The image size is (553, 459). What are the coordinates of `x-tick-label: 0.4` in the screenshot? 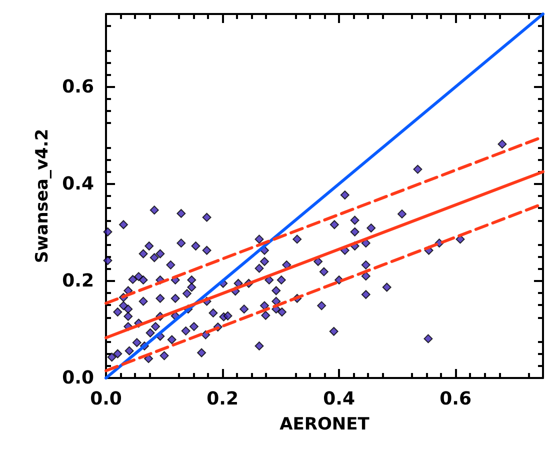 It's located at (339, 399).